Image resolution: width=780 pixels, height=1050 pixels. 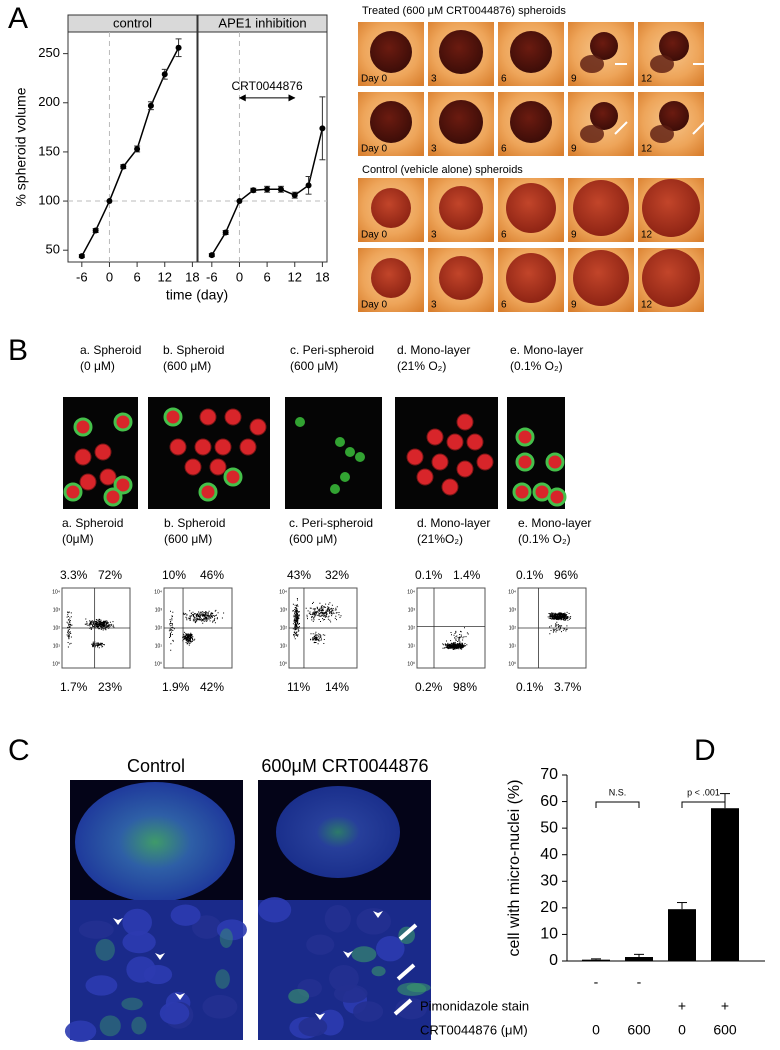 I want to click on quadrant-percent: 3.7%, so click(x=568, y=687).